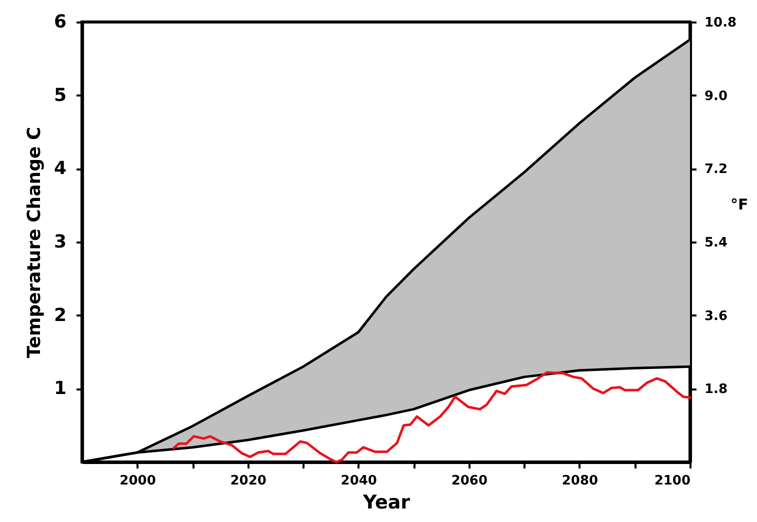 This screenshot has height=522, width=757. What do you see at coordinates (60, 389) in the screenshot?
I see `y-tick-label: 1` at bounding box center [60, 389].